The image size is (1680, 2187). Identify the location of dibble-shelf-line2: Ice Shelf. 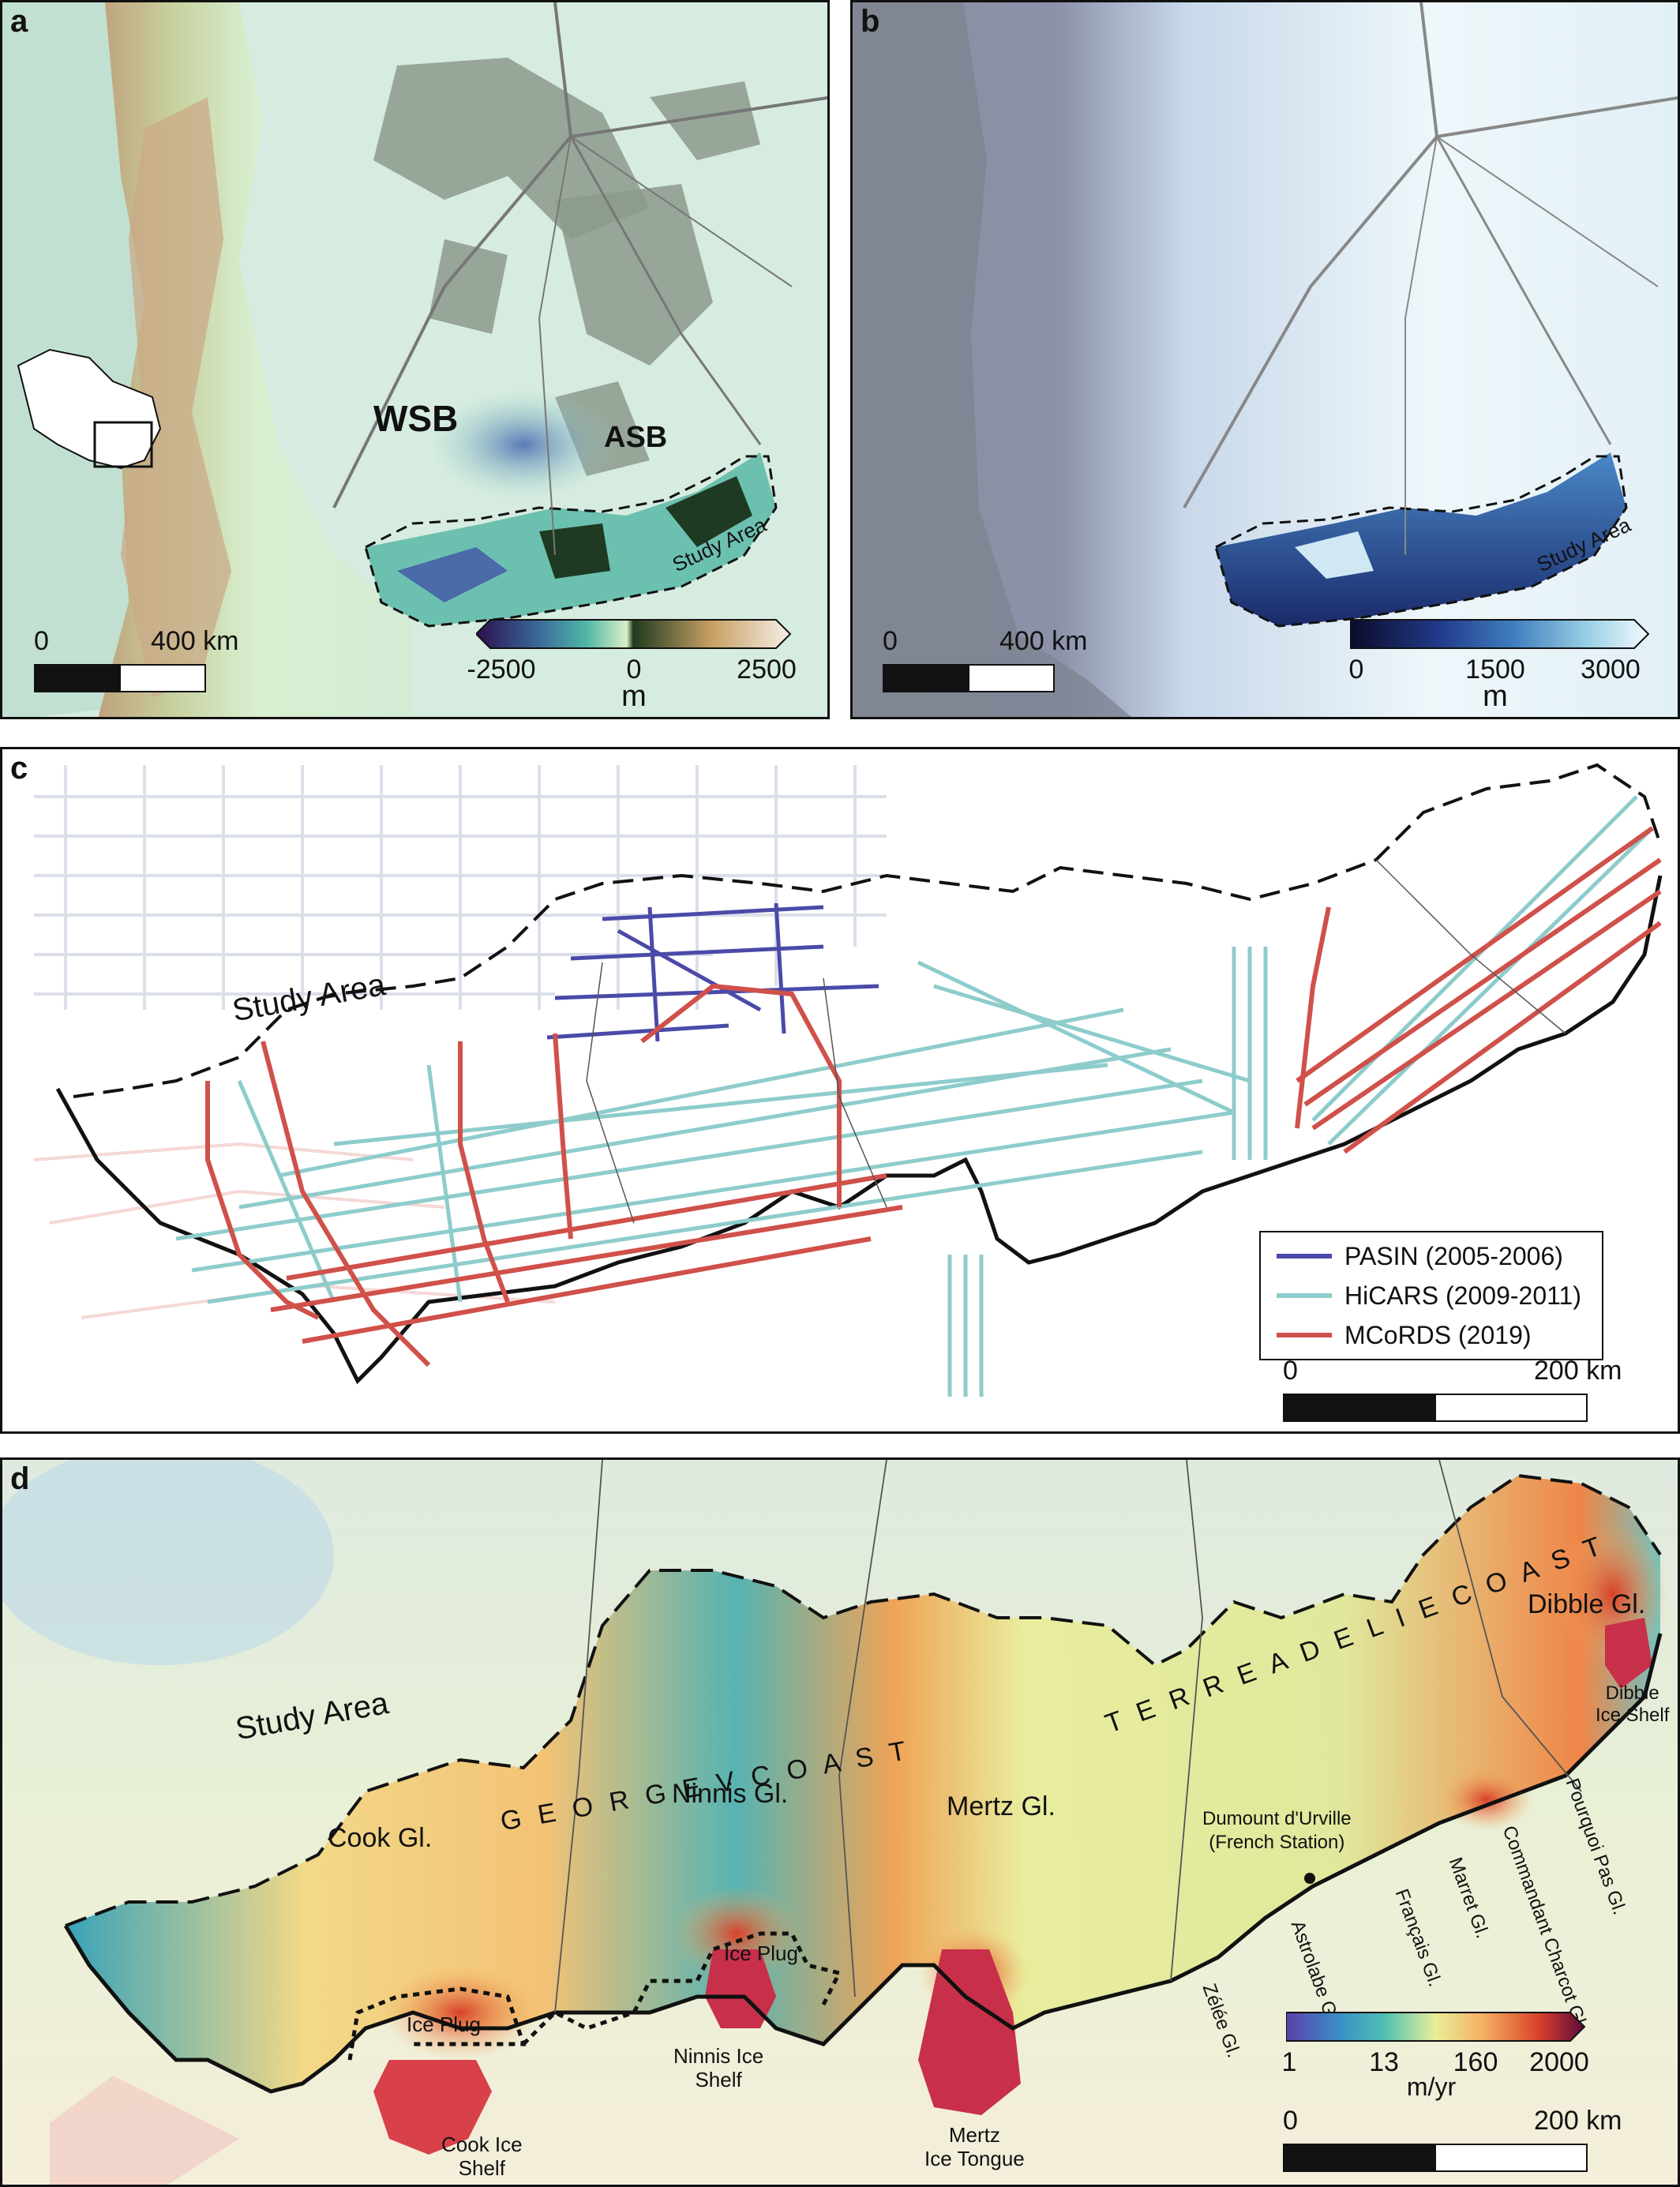
(1633, 1715).